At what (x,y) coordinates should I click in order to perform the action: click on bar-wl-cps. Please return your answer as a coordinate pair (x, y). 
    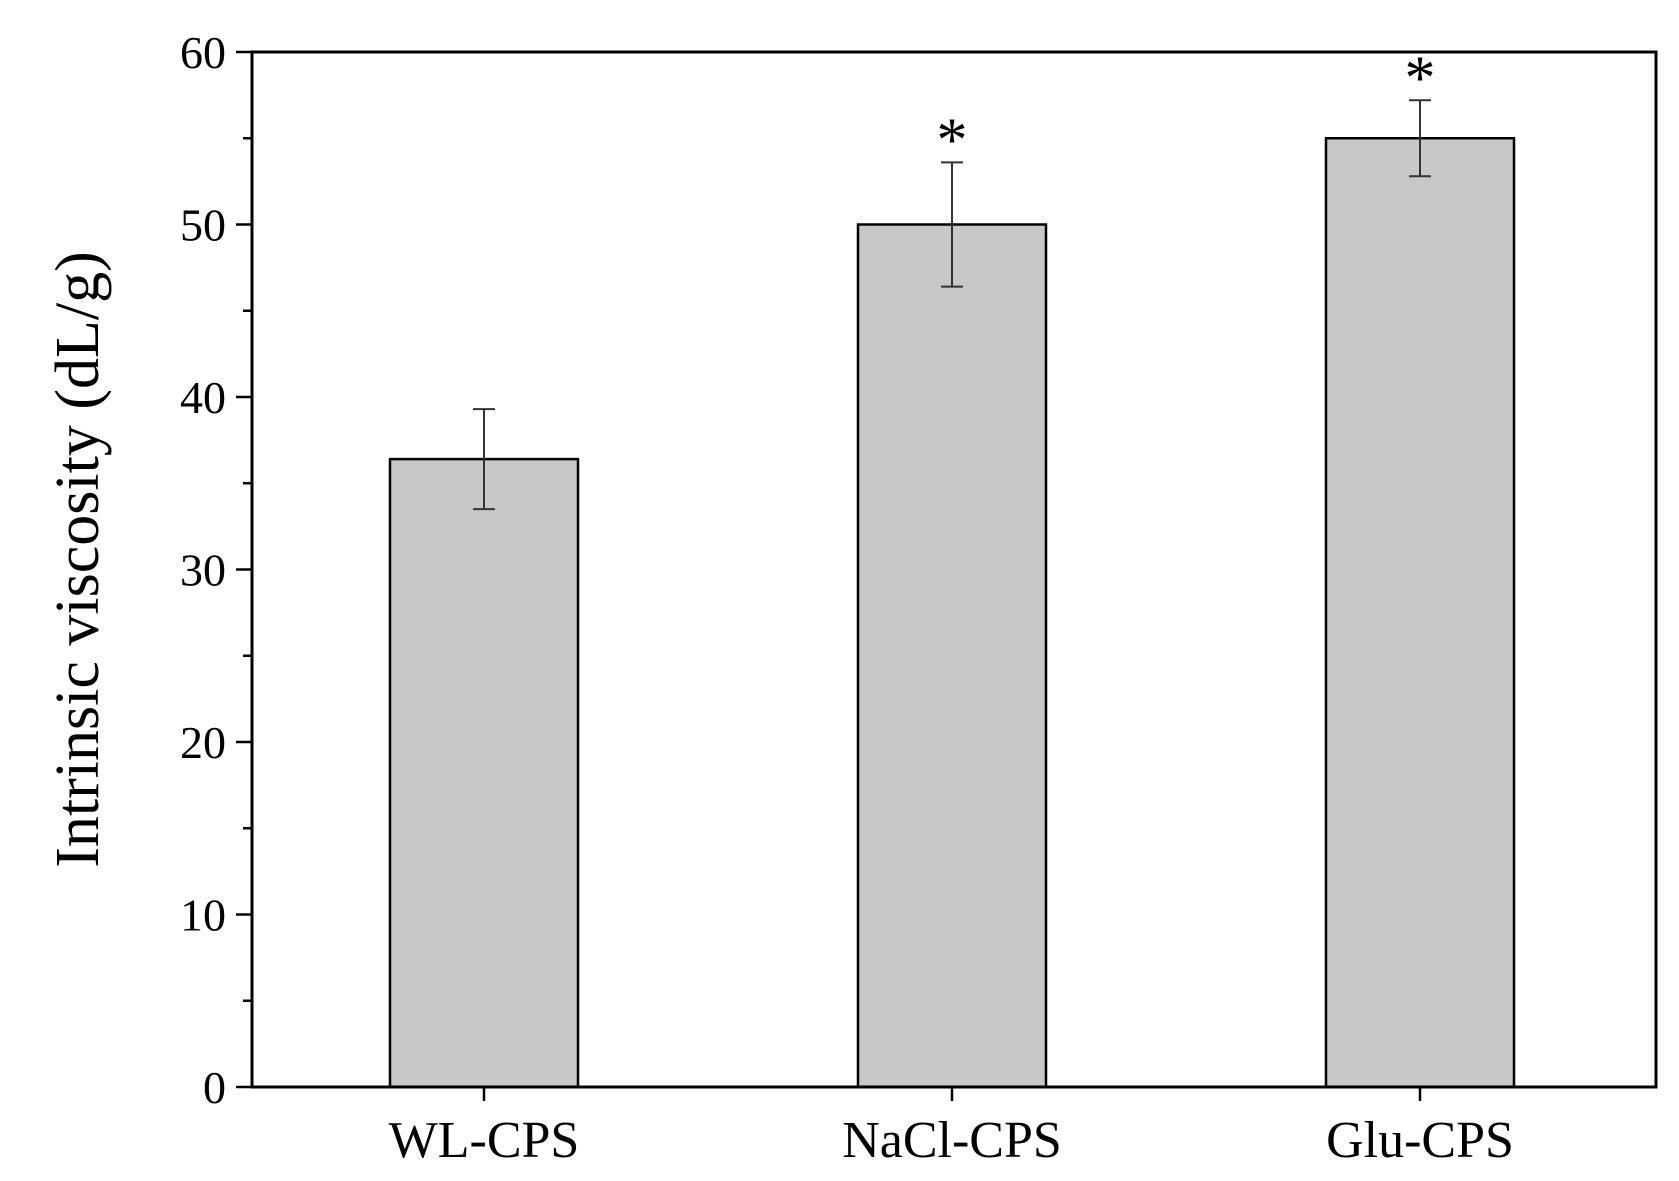
    Looking at the image, I should click on (484, 773).